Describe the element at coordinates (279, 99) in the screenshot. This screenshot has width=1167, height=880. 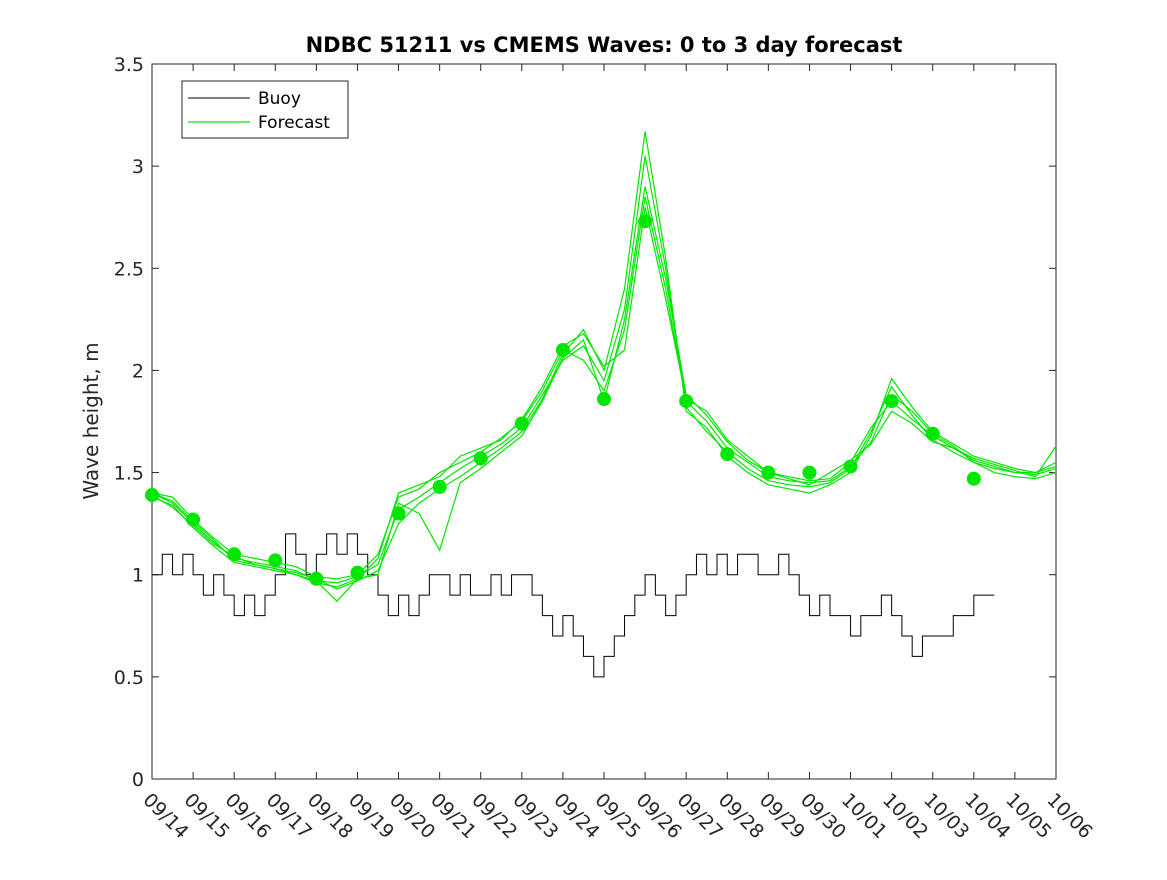
I see `legend-buoy-label: Buoy` at that location.